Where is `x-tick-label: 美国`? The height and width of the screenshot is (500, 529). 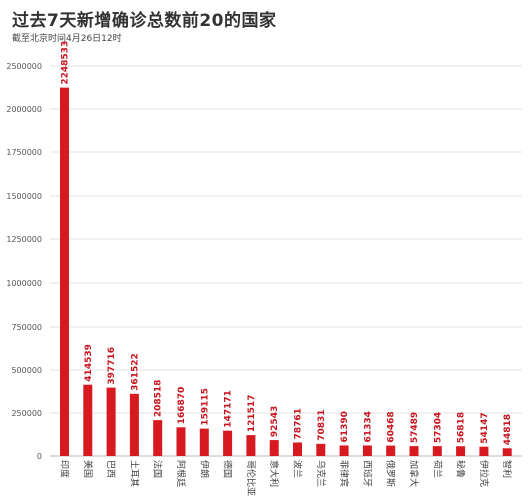
x-tick-label: 美国 is located at coordinates (88, 469).